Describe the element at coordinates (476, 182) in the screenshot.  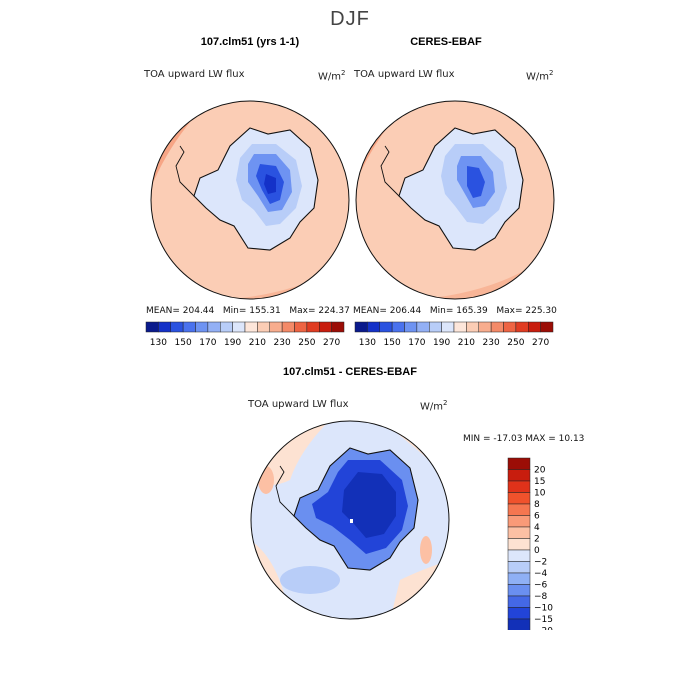
I see `ice-contour-deep` at that location.